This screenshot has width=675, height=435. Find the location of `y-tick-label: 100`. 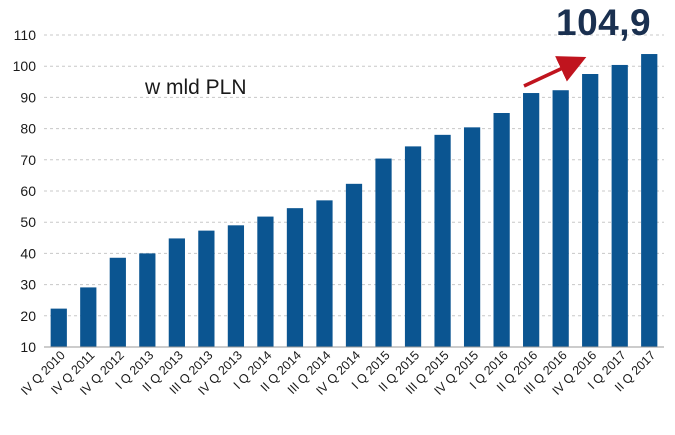

y-tick-label: 100 is located at coordinates (25, 66).